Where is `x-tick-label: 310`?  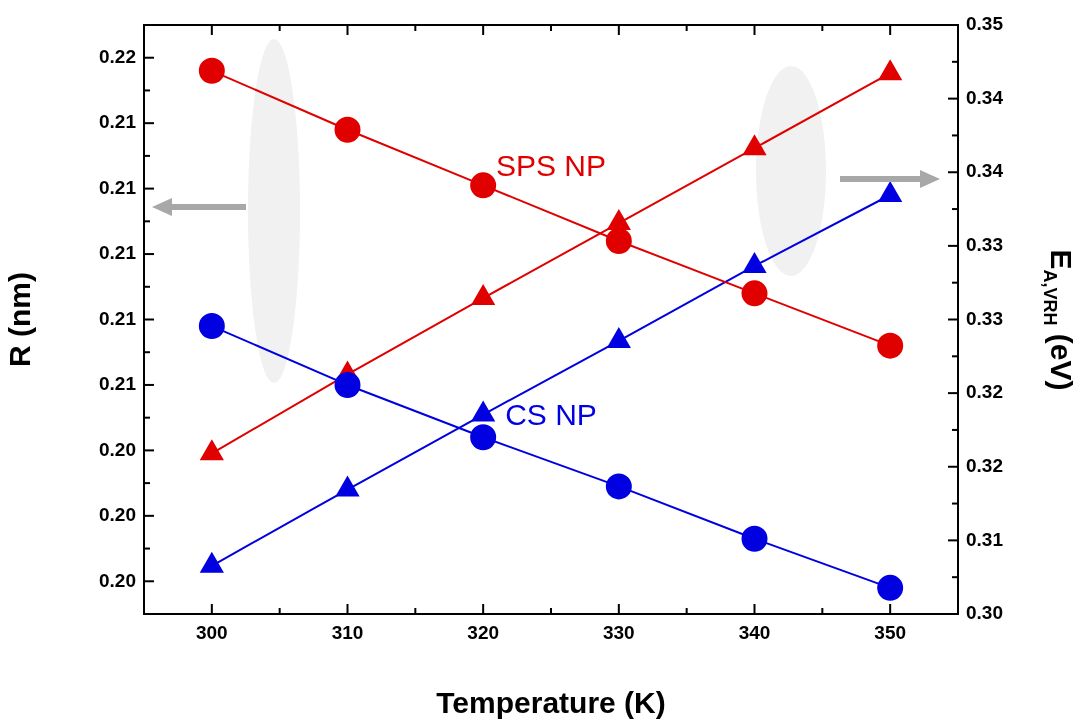
x-tick-label: 310 is located at coordinates (347, 632).